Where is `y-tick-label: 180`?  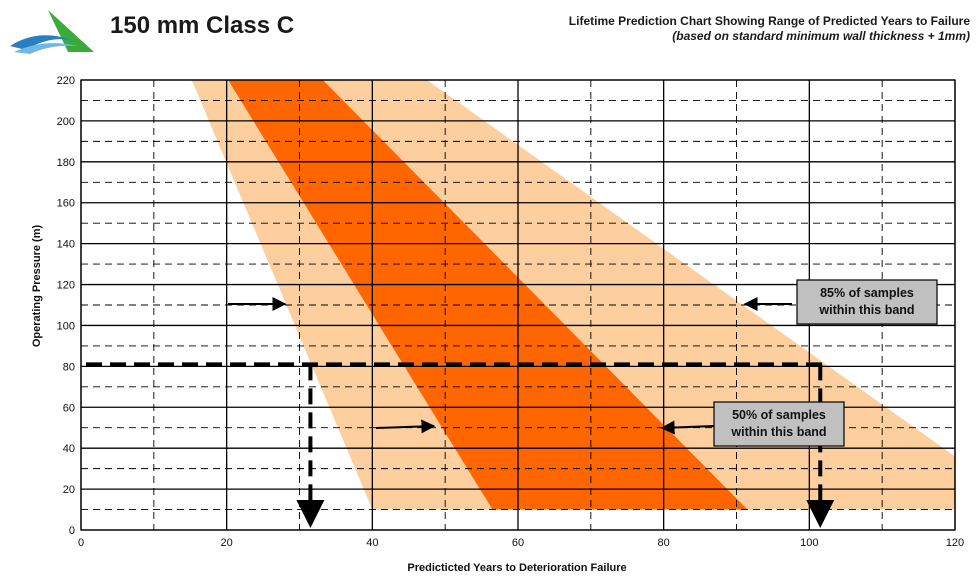
y-tick-label: 180 is located at coordinates (66, 163).